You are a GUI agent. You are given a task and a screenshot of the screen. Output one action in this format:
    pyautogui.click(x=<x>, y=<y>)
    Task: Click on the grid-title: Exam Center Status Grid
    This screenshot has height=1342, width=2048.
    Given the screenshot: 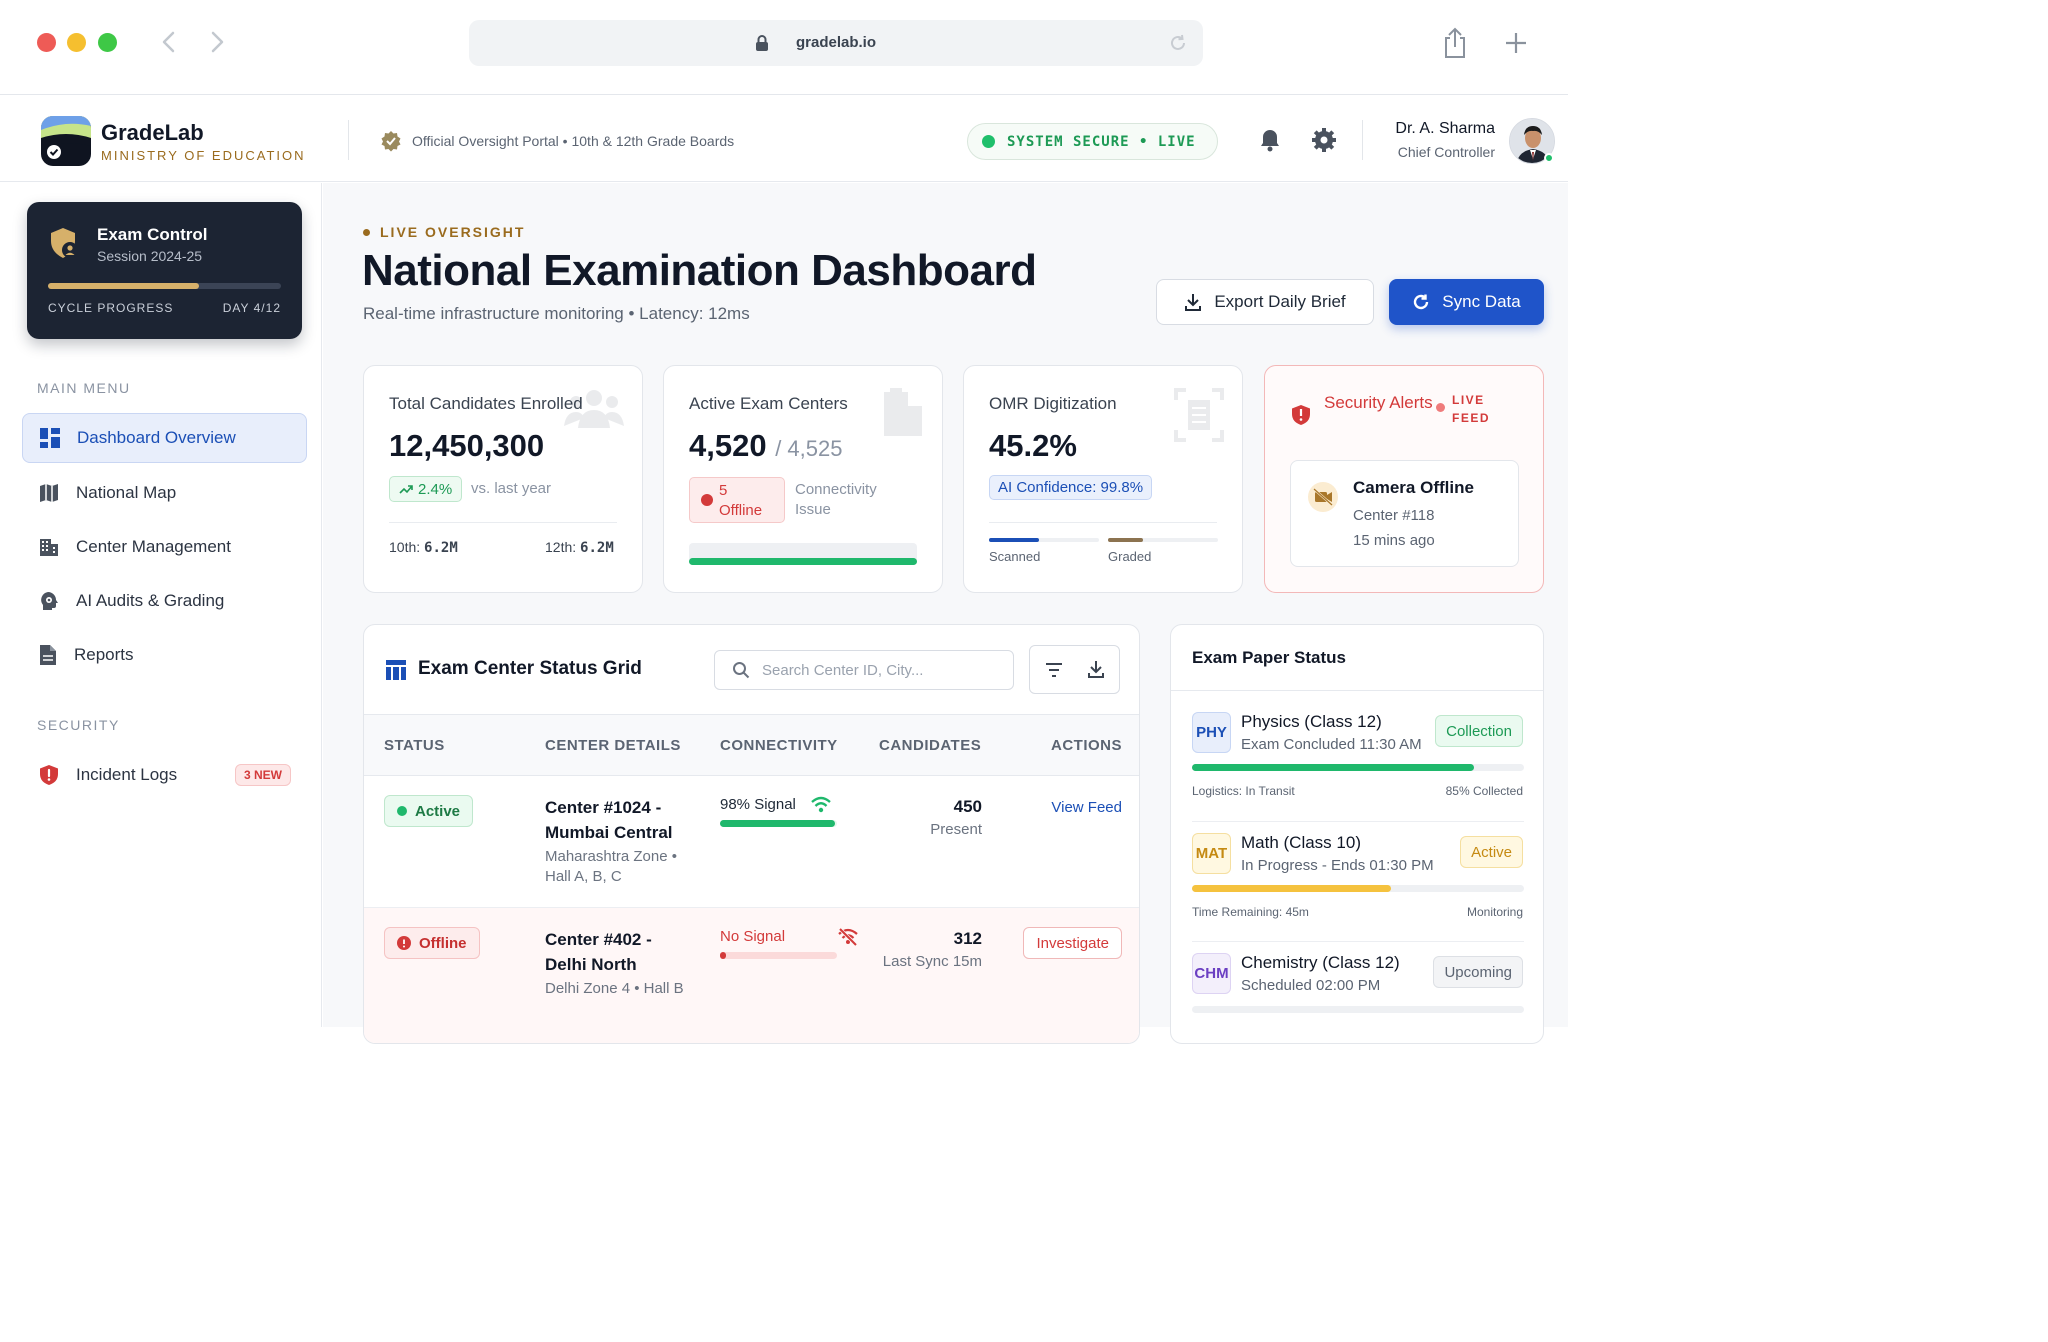 What is the action you would take?
    pyautogui.click(x=530, y=668)
    